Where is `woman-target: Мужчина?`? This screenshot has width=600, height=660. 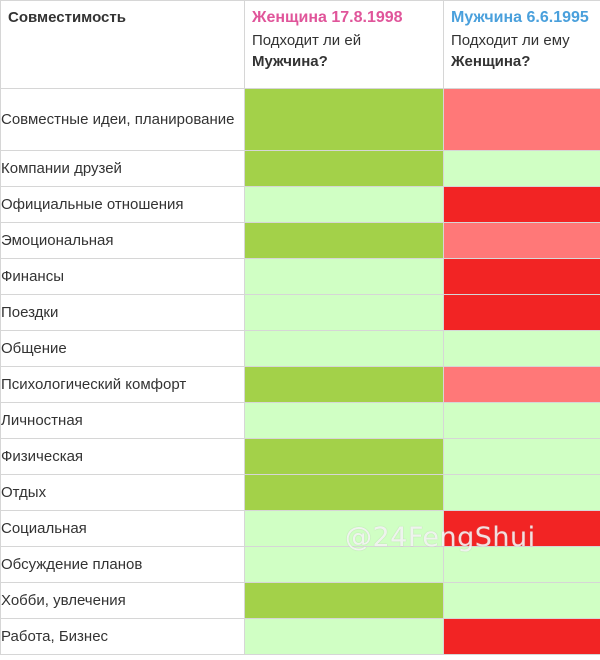
woman-target: Мужчина? is located at coordinates (290, 61).